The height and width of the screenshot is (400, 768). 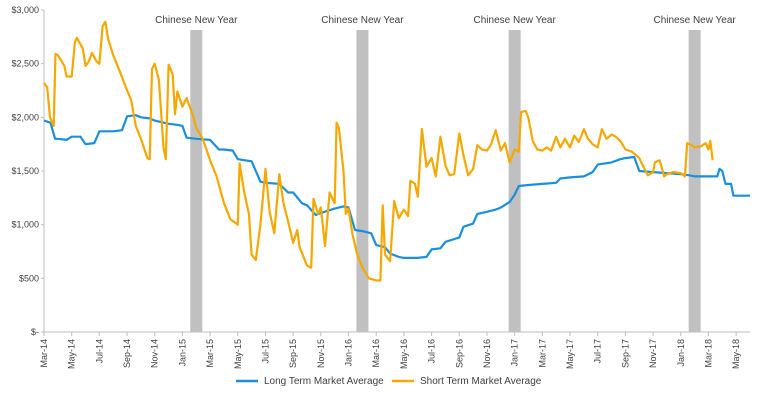 What do you see at coordinates (99, 351) in the screenshot?
I see `x-tick-label: Jul-14` at bounding box center [99, 351].